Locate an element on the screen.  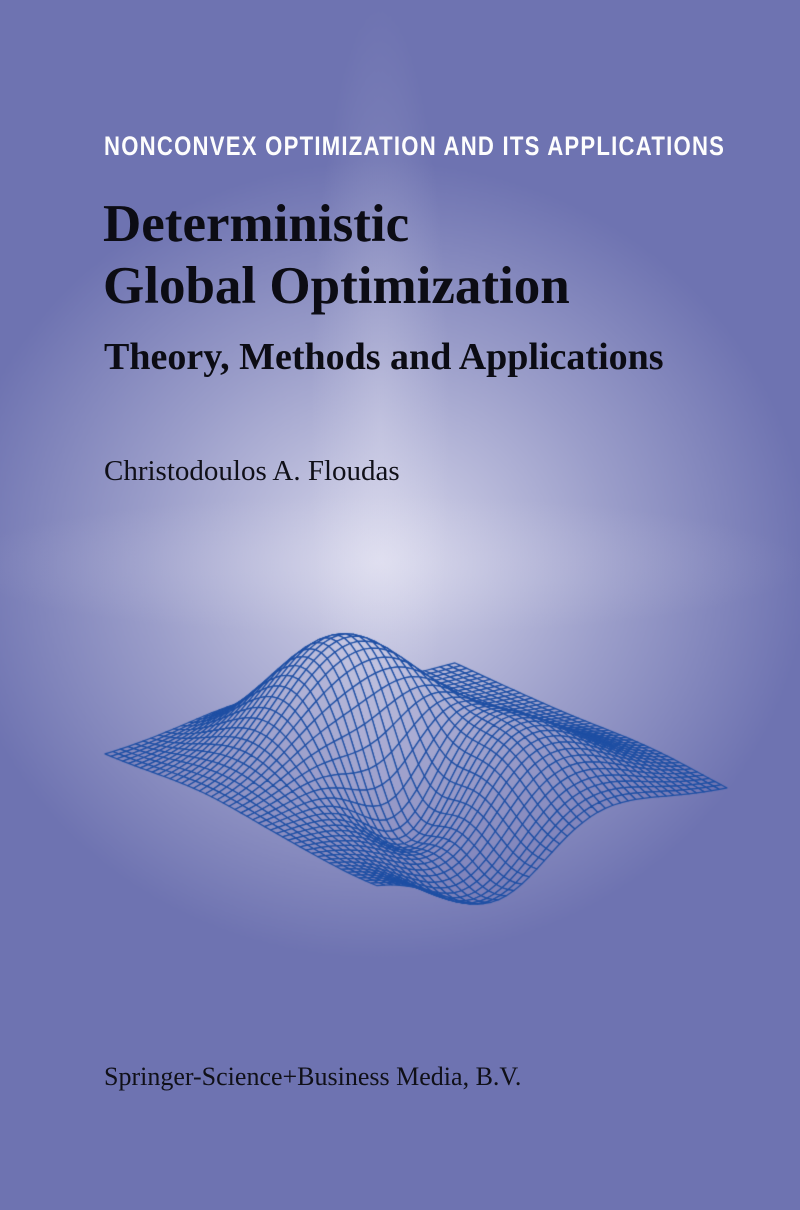
book-title-line2: Global Optimization is located at coordinates (336, 286).